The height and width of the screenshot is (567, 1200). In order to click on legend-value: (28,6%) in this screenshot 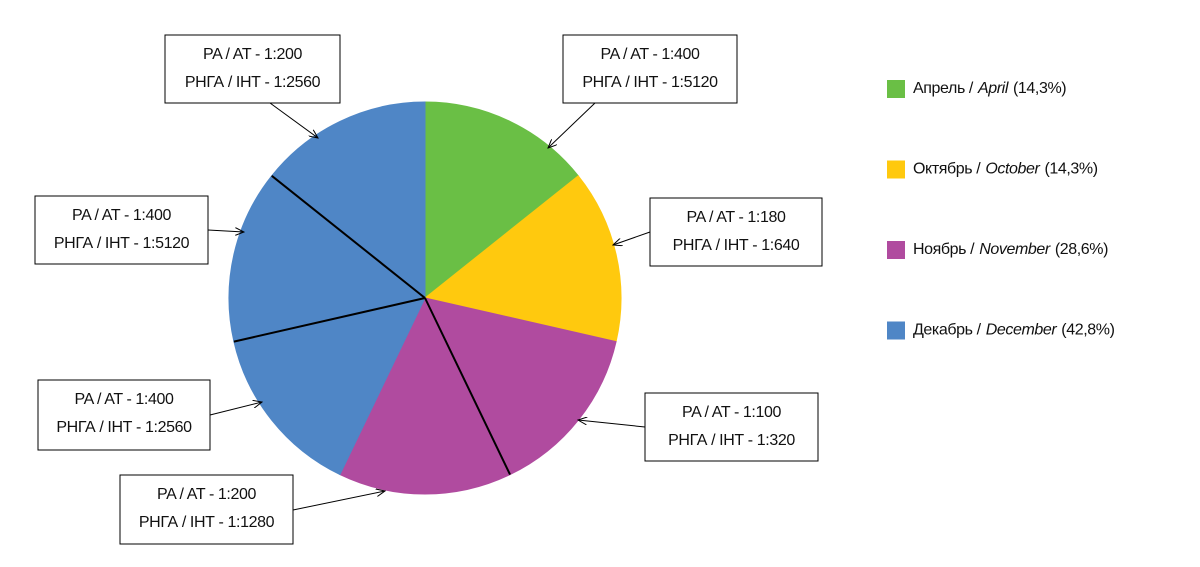, I will do `click(1081, 249)`.